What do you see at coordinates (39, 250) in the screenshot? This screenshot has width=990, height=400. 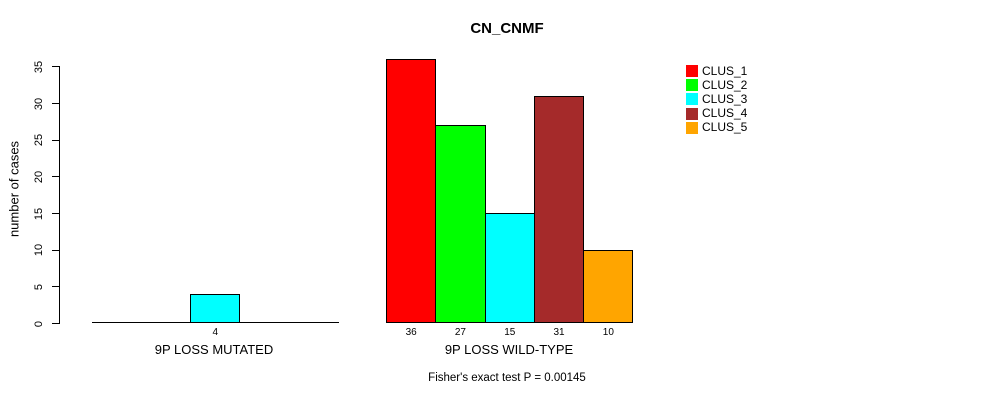 I see `y-tick-label: 10` at bounding box center [39, 250].